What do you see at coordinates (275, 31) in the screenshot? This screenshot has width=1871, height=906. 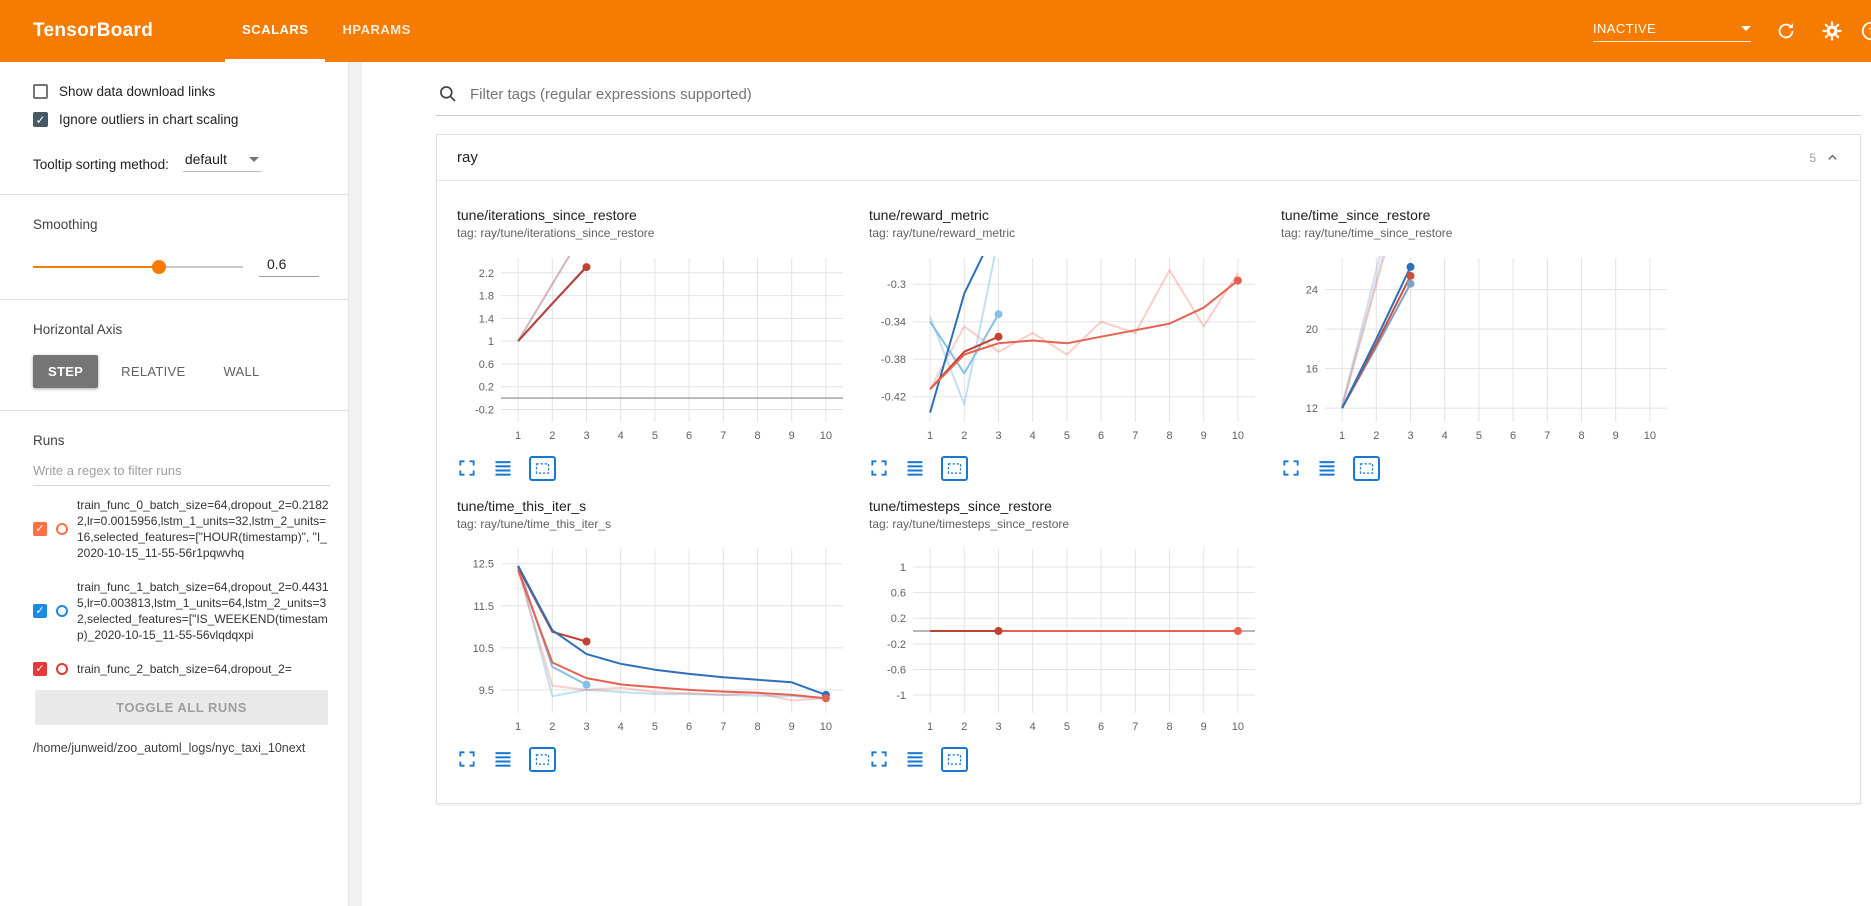 I see `tab-scalars: SCALARS` at bounding box center [275, 31].